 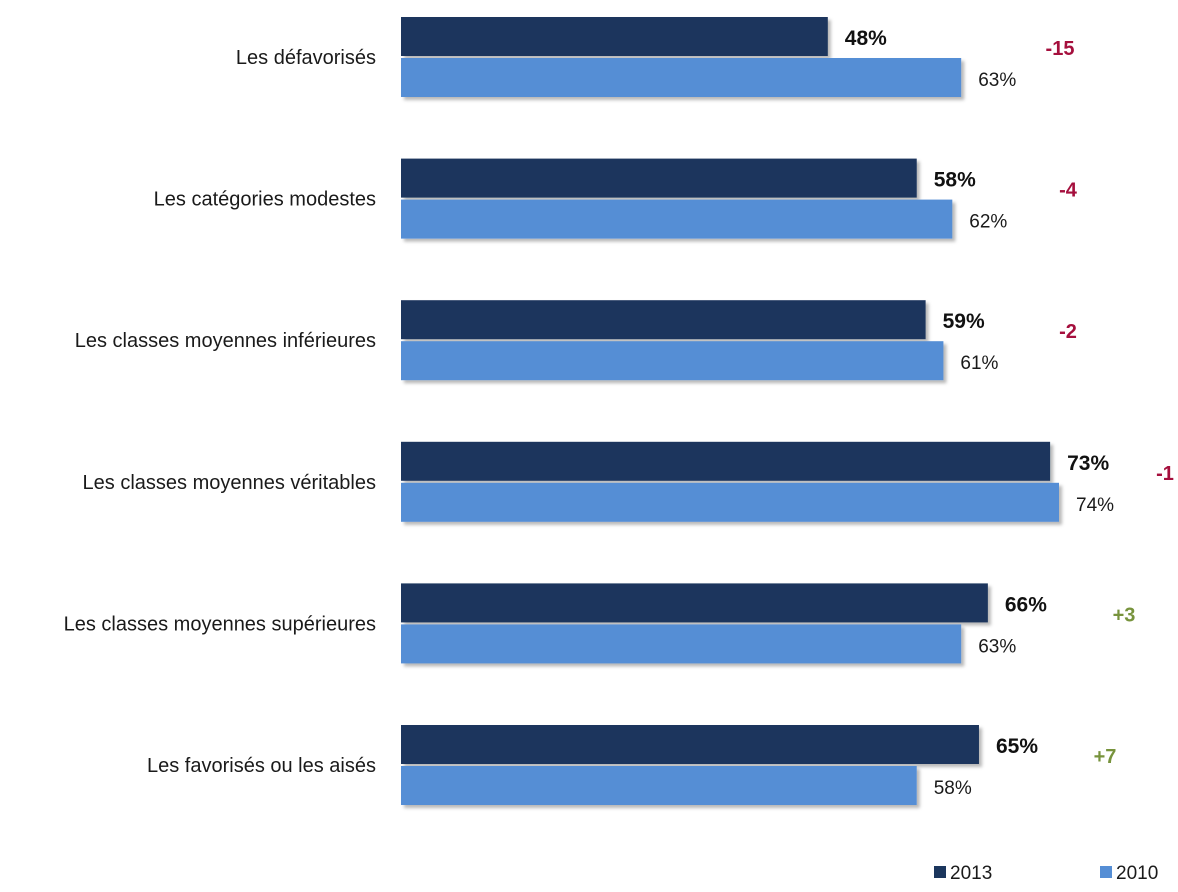 What do you see at coordinates (955, 180) in the screenshot?
I see `value-label-2013: 58%` at bounding box center [955, 180].